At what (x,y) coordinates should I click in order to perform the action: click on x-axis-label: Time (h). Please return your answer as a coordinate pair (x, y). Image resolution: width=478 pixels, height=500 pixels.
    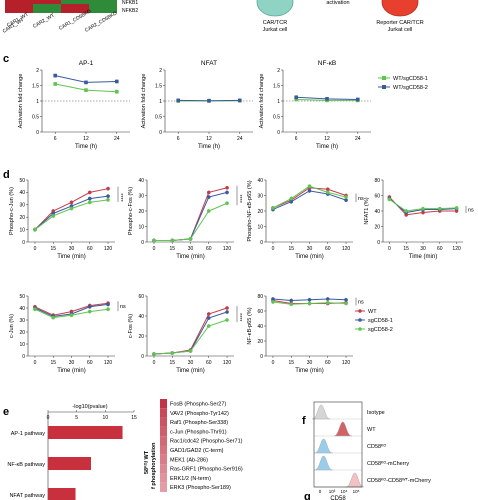
    Looking at the image, I should click on (86, 147).